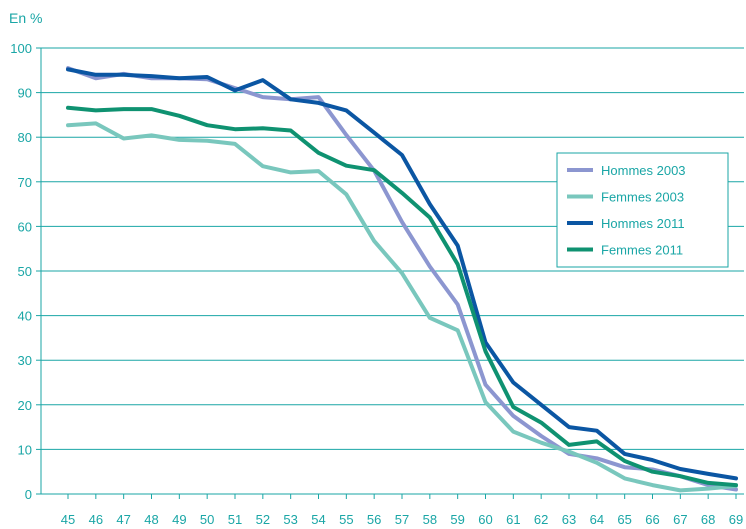 This screenshot has height=529, width=746. I want to click on y-axis-ticks: 0 10 20 30 40 50 60 70 80 90 100, so click(21, 271).